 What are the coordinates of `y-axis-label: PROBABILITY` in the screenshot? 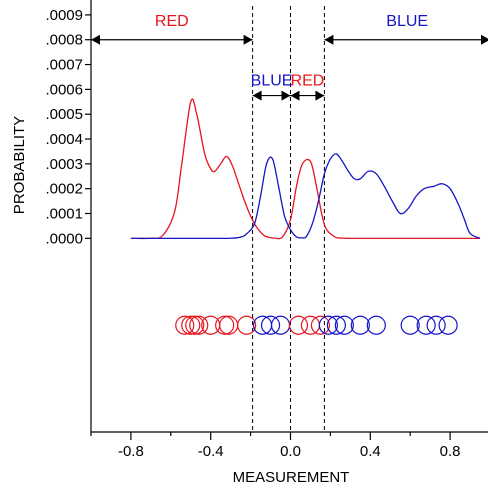 It's located at (19, 165).